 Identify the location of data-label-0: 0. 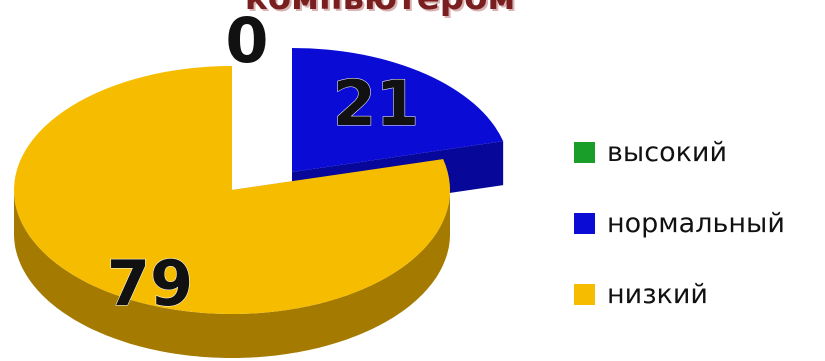
(246, 40).